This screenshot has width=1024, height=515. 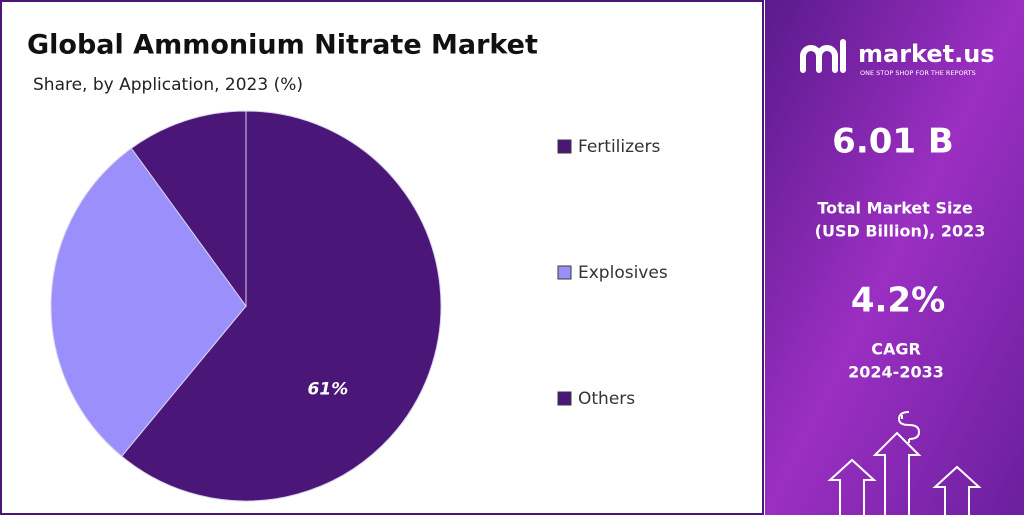 I want to click on decoration, so click(x=904, y=463).